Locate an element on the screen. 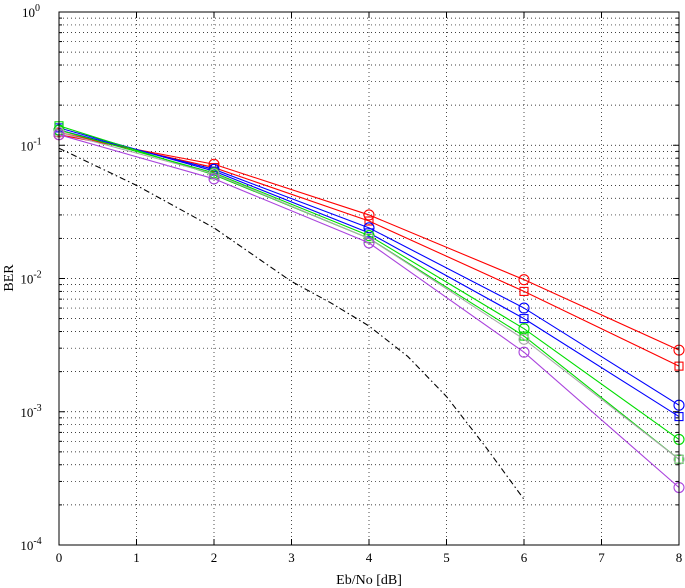 The height and width of the screenshot is (588, 685). y-tick-label: 10⁻⁴ is located at coordinates (30, 544).